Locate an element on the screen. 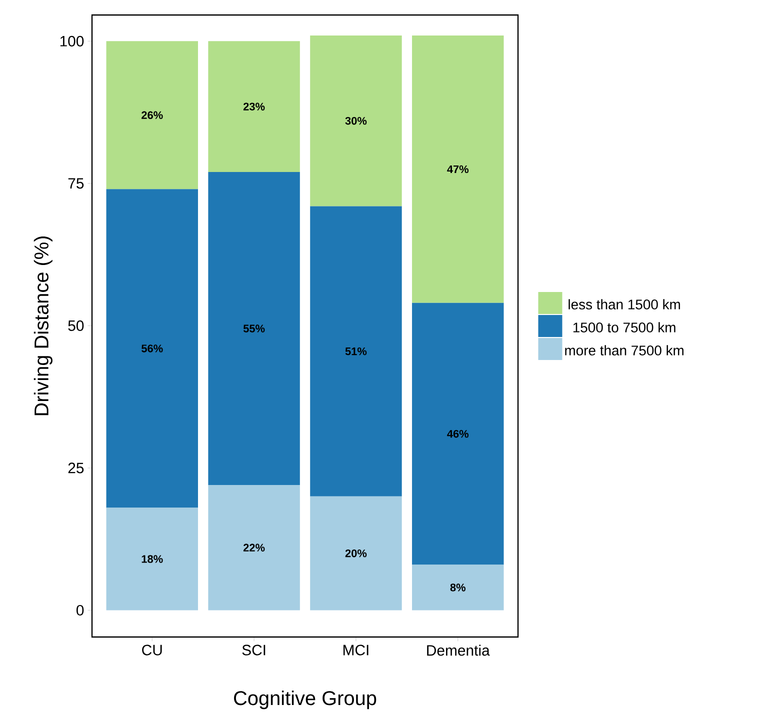 Image resolution: width=781 pixels, height=728 pixels. data-label: 18% is located at coordinates (152, 559).